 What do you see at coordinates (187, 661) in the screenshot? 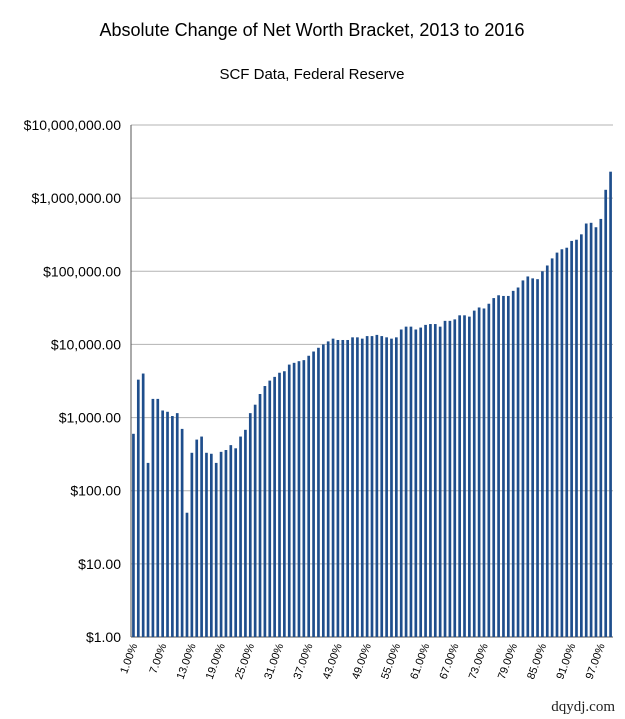
I see `x-tick-label: 13.00%` at bounding box center [187, 661].